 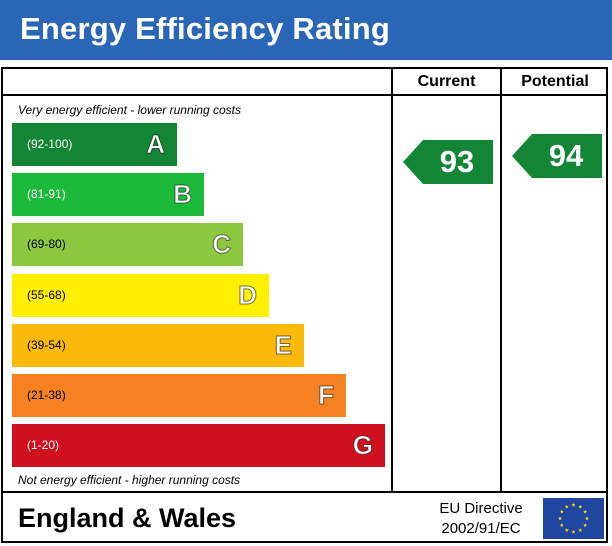 I want to click on band-d: (55-68) D, so click(x=140, y=295).